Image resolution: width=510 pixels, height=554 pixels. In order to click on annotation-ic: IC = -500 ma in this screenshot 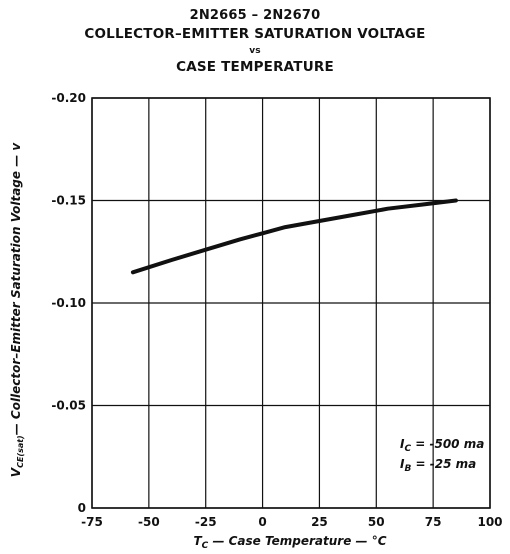, I will do `click(442, 445)`.